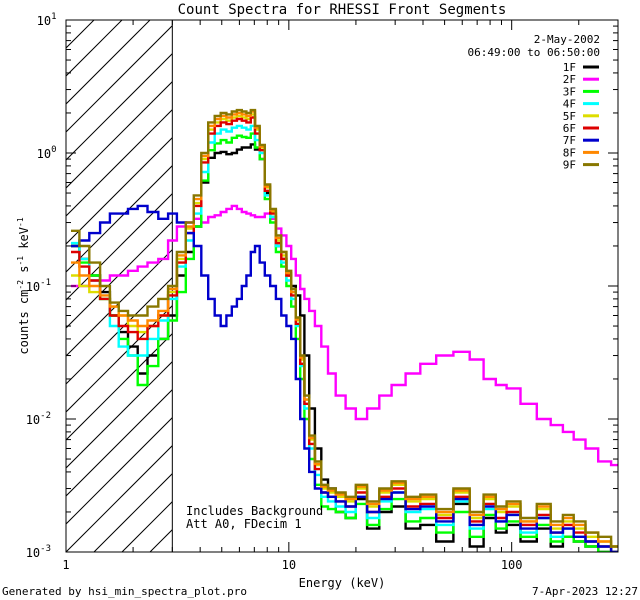 The height and width of the screenshot is (600, 640). I want to click on y-axis-label-exp-b: -2, so click(20, 285).